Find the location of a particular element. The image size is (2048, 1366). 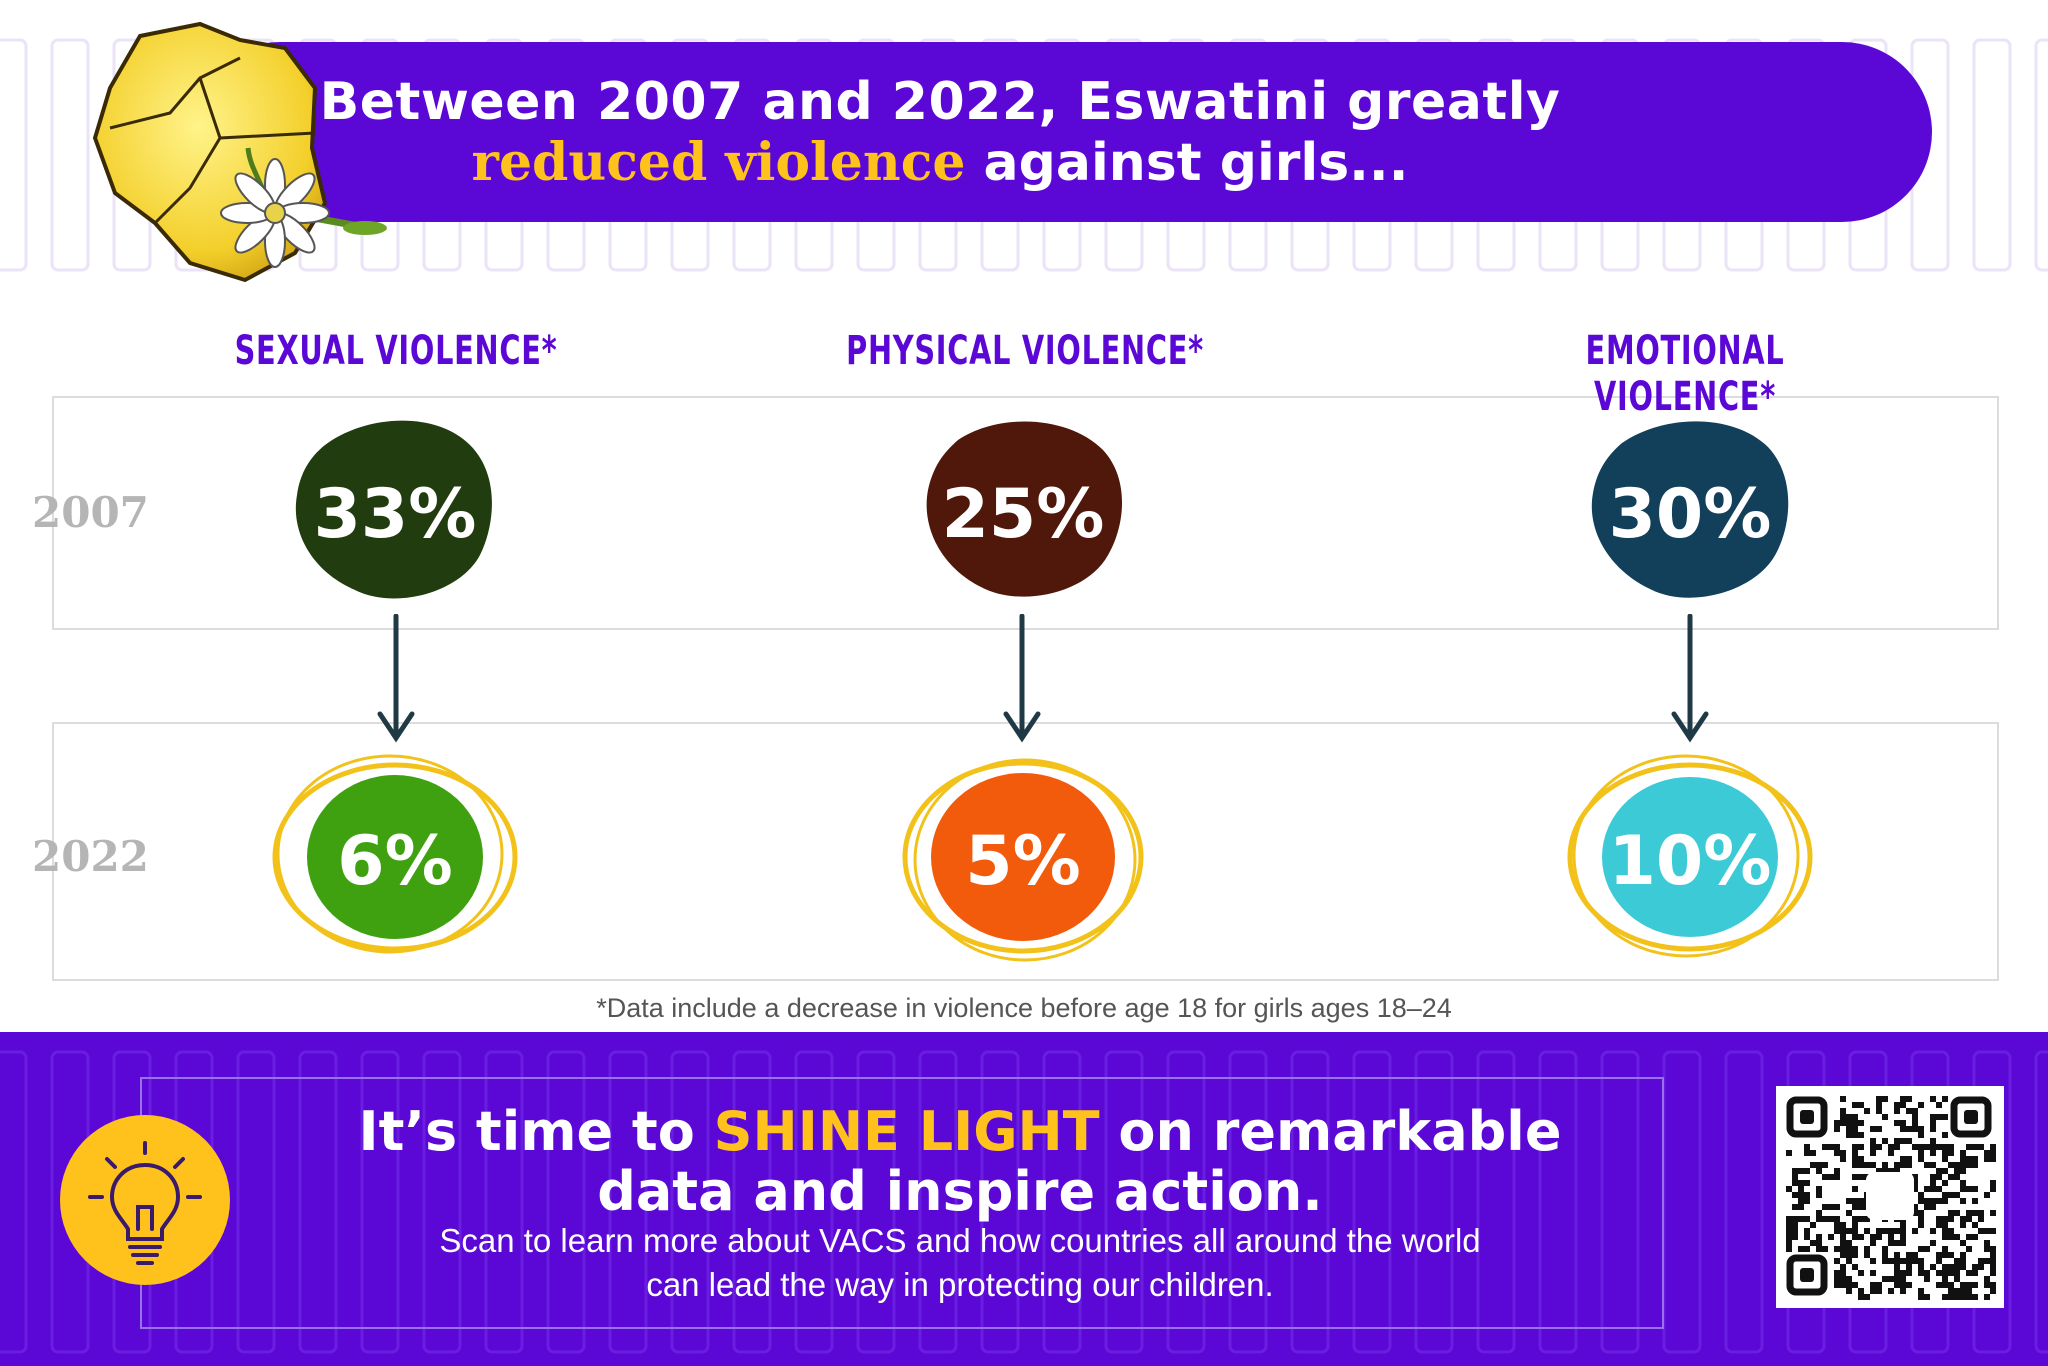

footer-headline-line2: data and inspire action. is located at coordinates (960, 1191).